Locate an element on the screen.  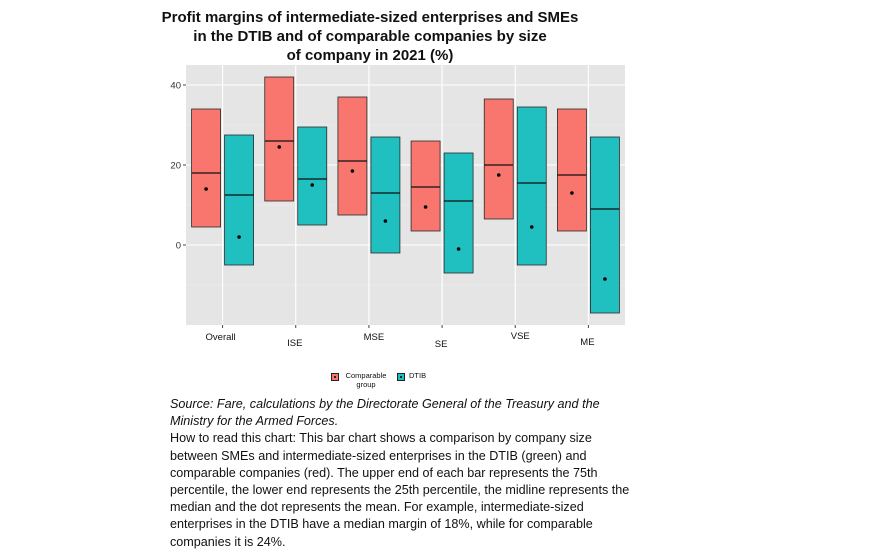
y-tick-label: 20 is located at coordinates (175, 166).